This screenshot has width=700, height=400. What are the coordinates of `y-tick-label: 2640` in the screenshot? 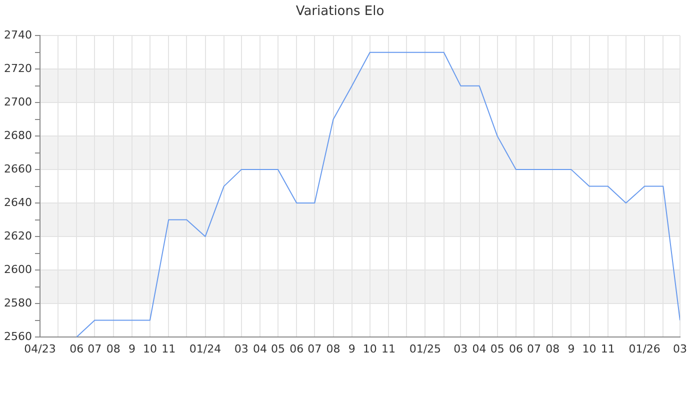 It's located at (18, 202).